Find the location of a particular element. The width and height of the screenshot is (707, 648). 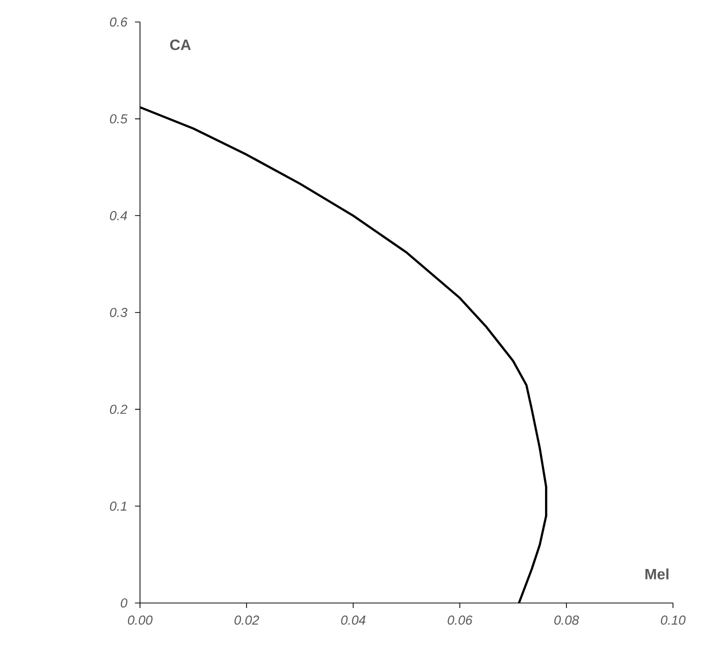

y-tick-label: 0.2 is located at coordinates (119, 409).